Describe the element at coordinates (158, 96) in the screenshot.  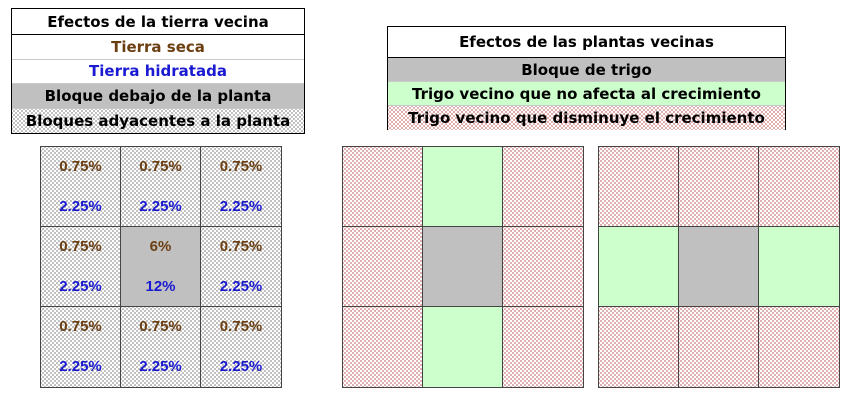
I see `legend-block-below: Bloque debajo de la planta` at that location.